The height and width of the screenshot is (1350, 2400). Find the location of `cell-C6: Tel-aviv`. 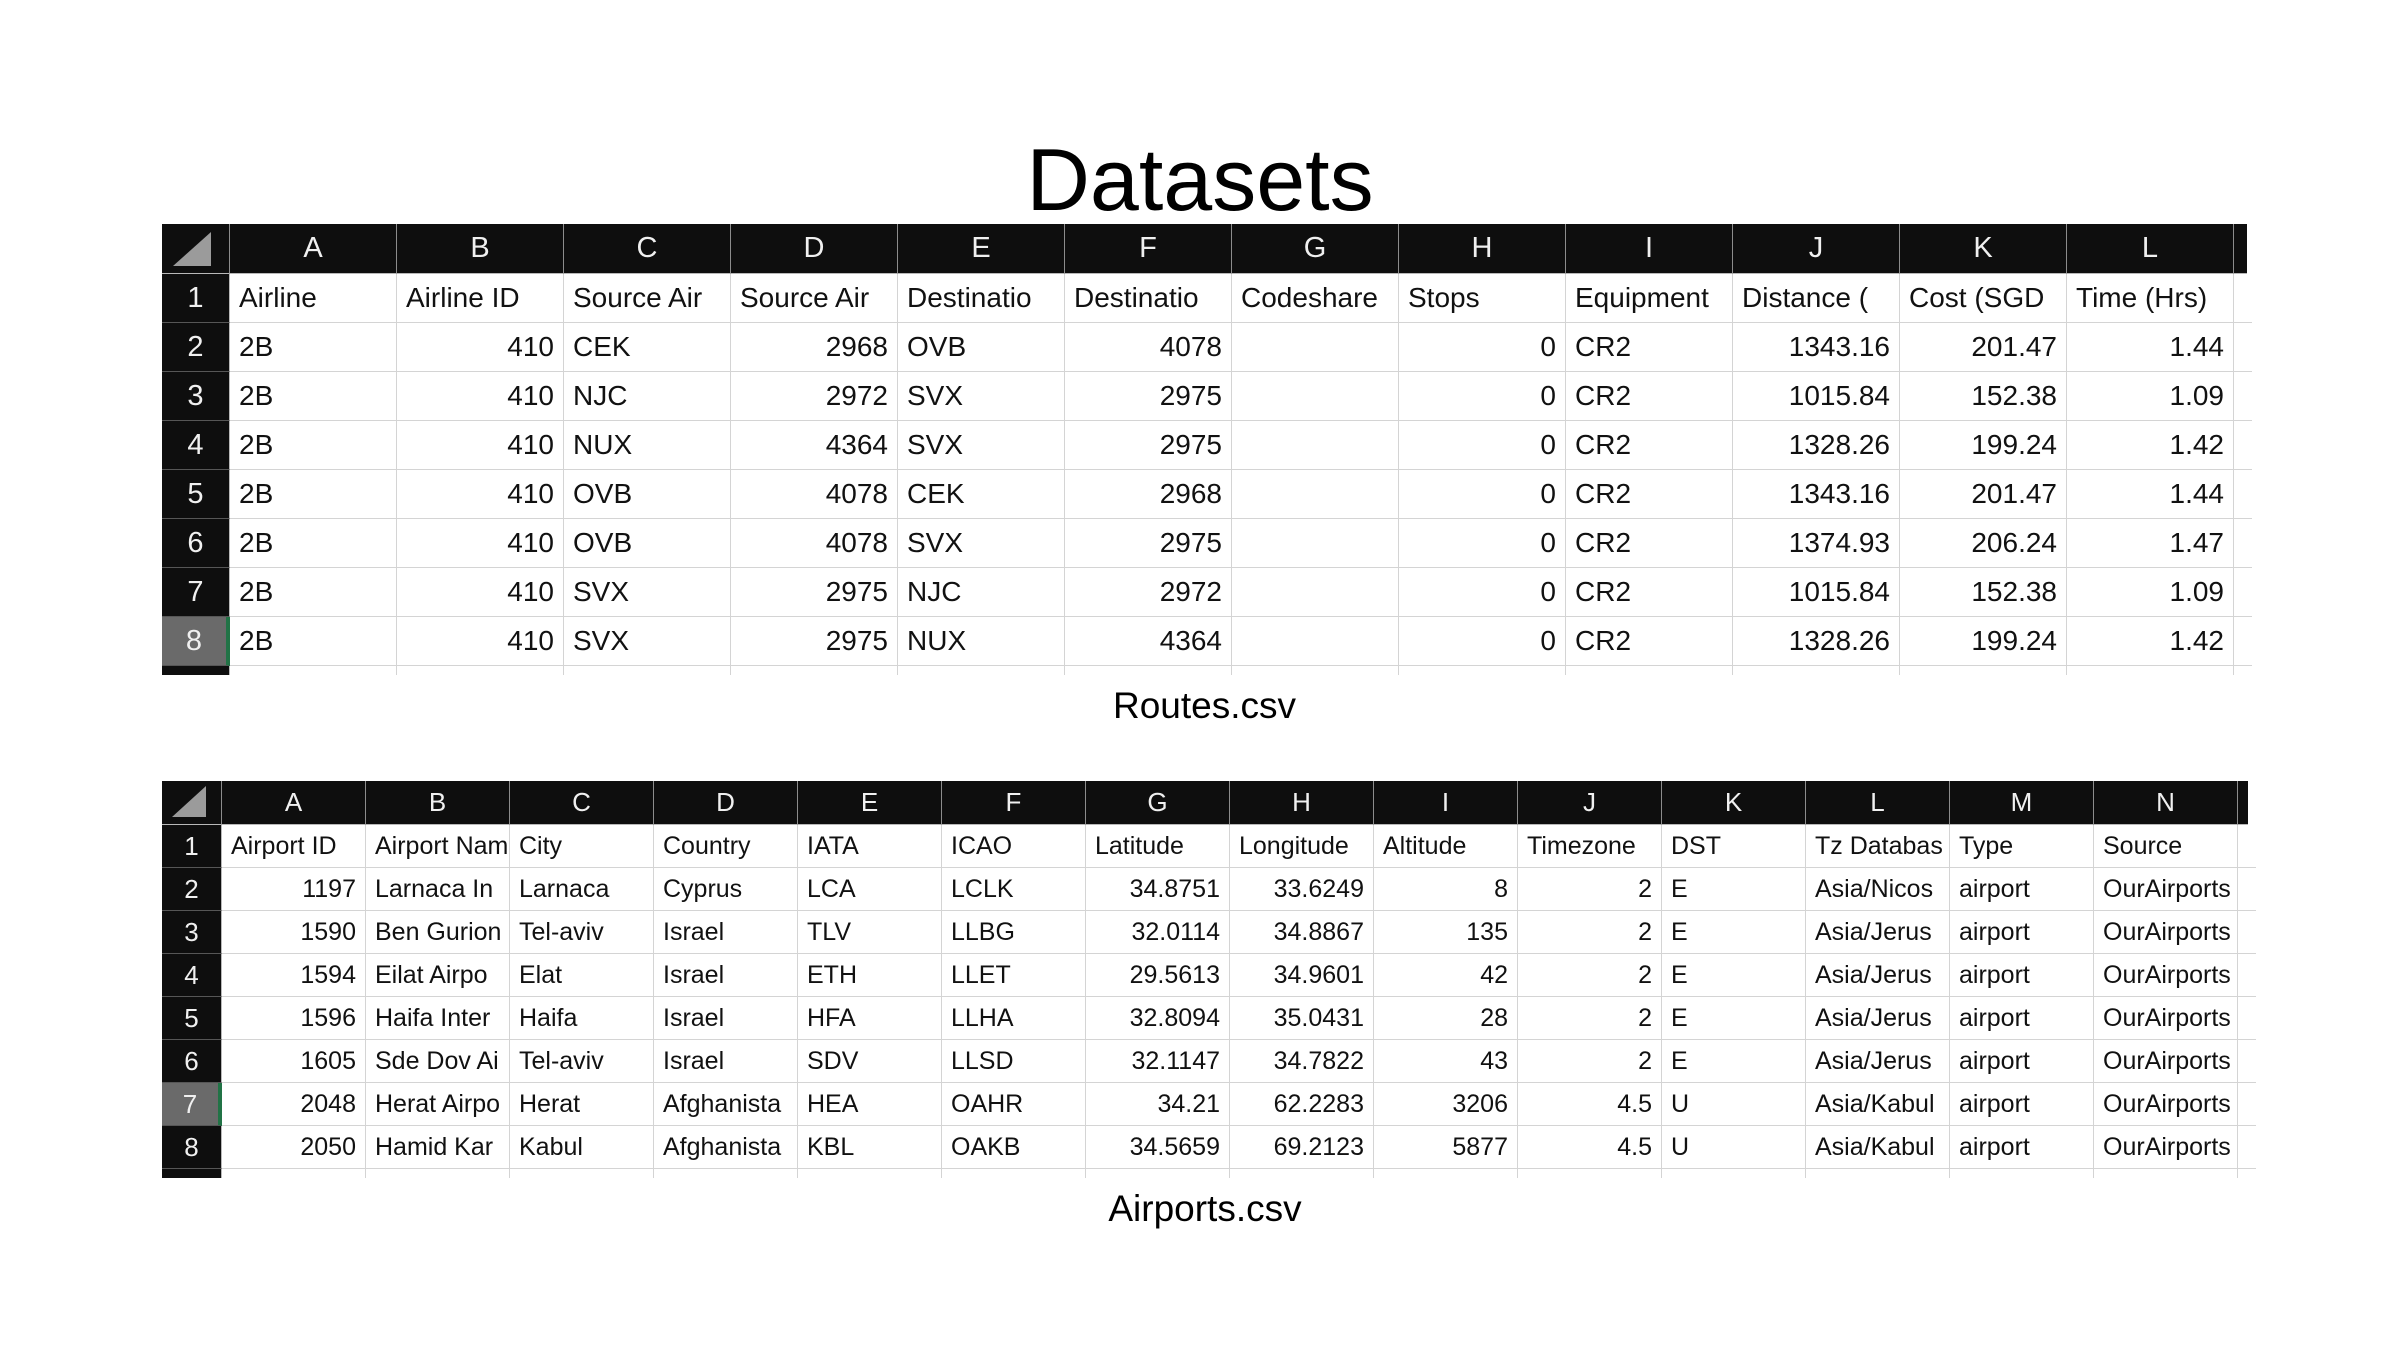

cell-C6: Tel-aviv is located at coordinates (582, 1061).